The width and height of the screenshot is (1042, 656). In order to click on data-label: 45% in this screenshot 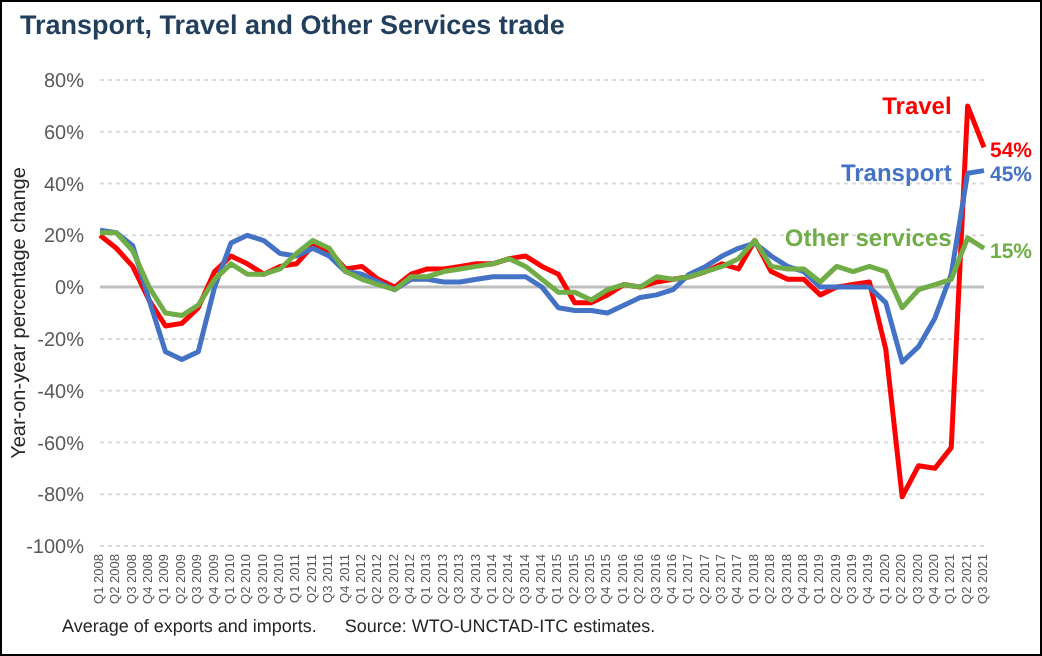, I will do `click(1012, 174)`.